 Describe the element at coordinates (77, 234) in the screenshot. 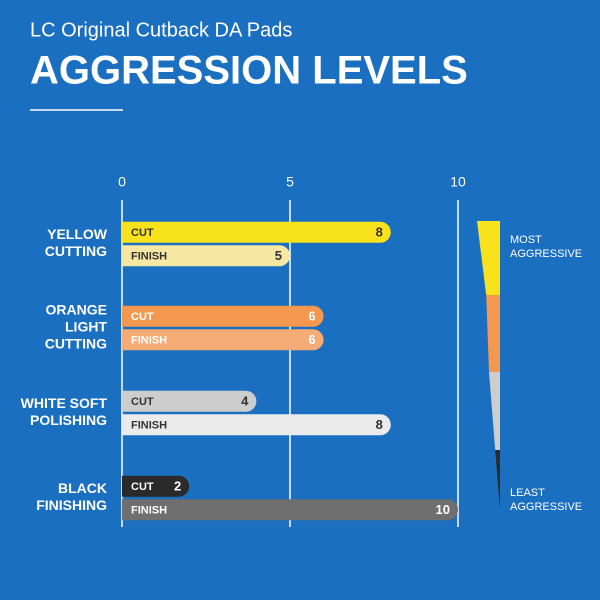

I see `category-label: YELLOW` at that location.